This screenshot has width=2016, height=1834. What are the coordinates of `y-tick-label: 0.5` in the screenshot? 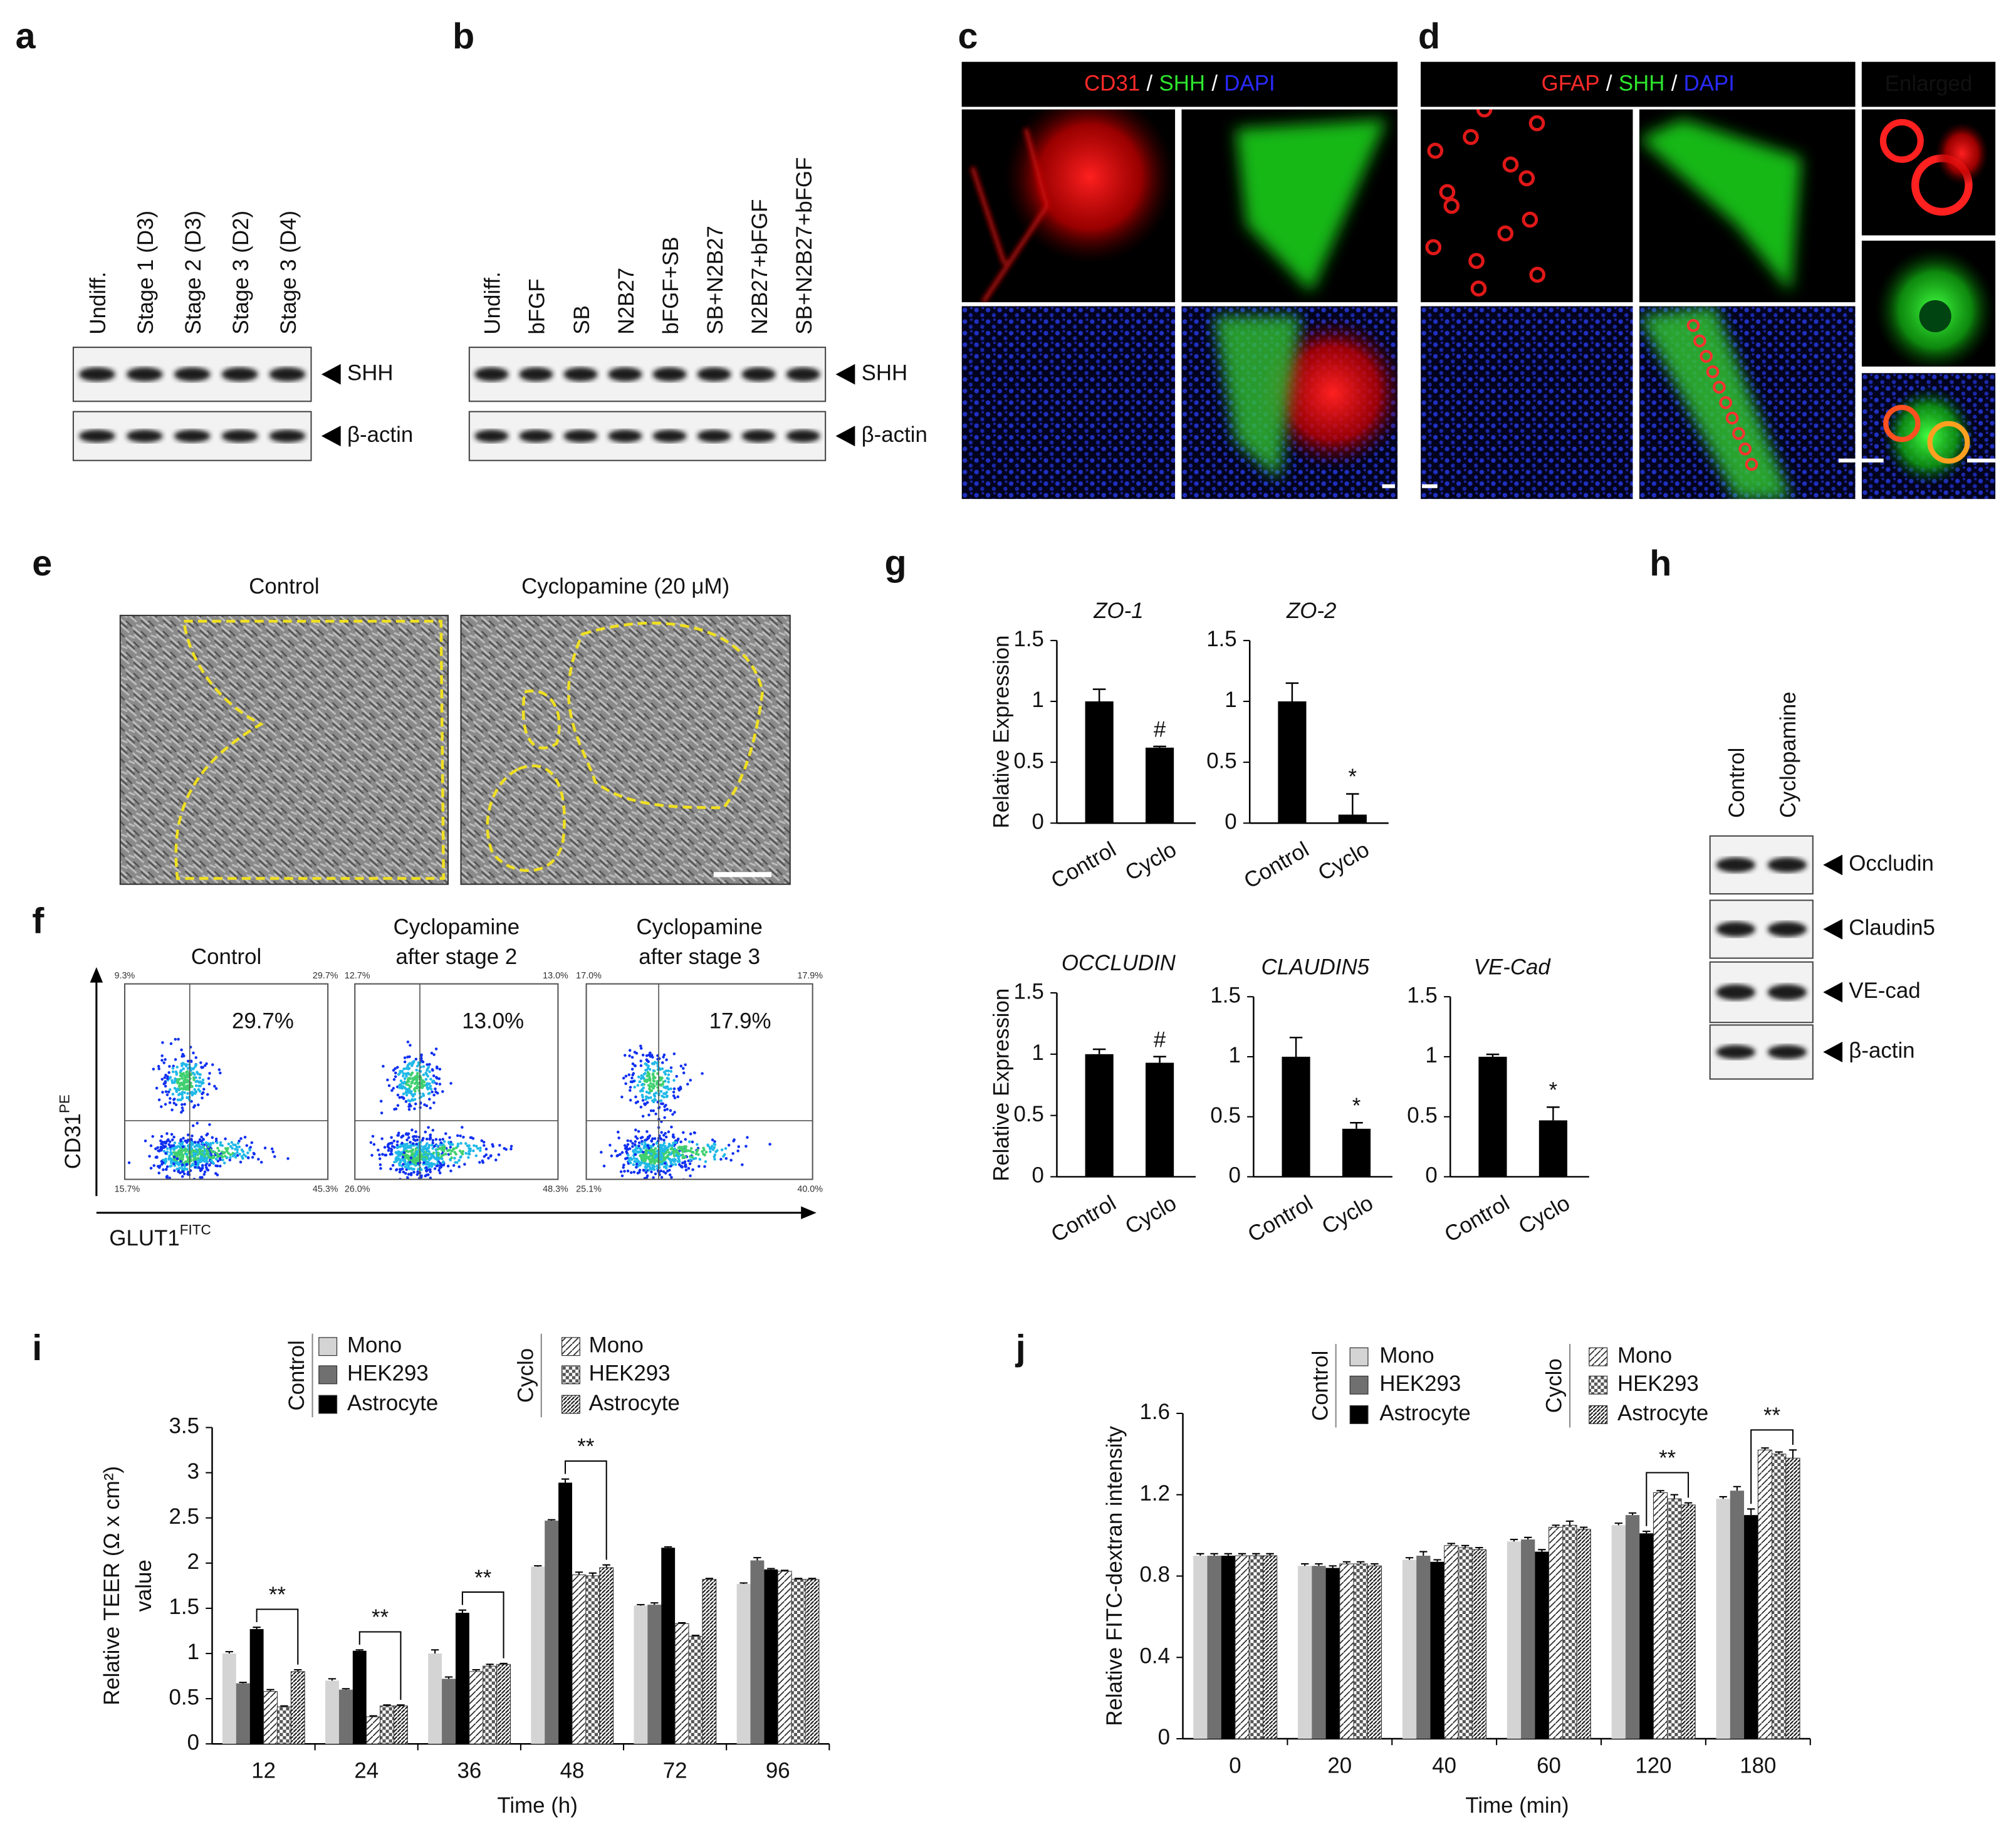 It's located at (1422, 1116).